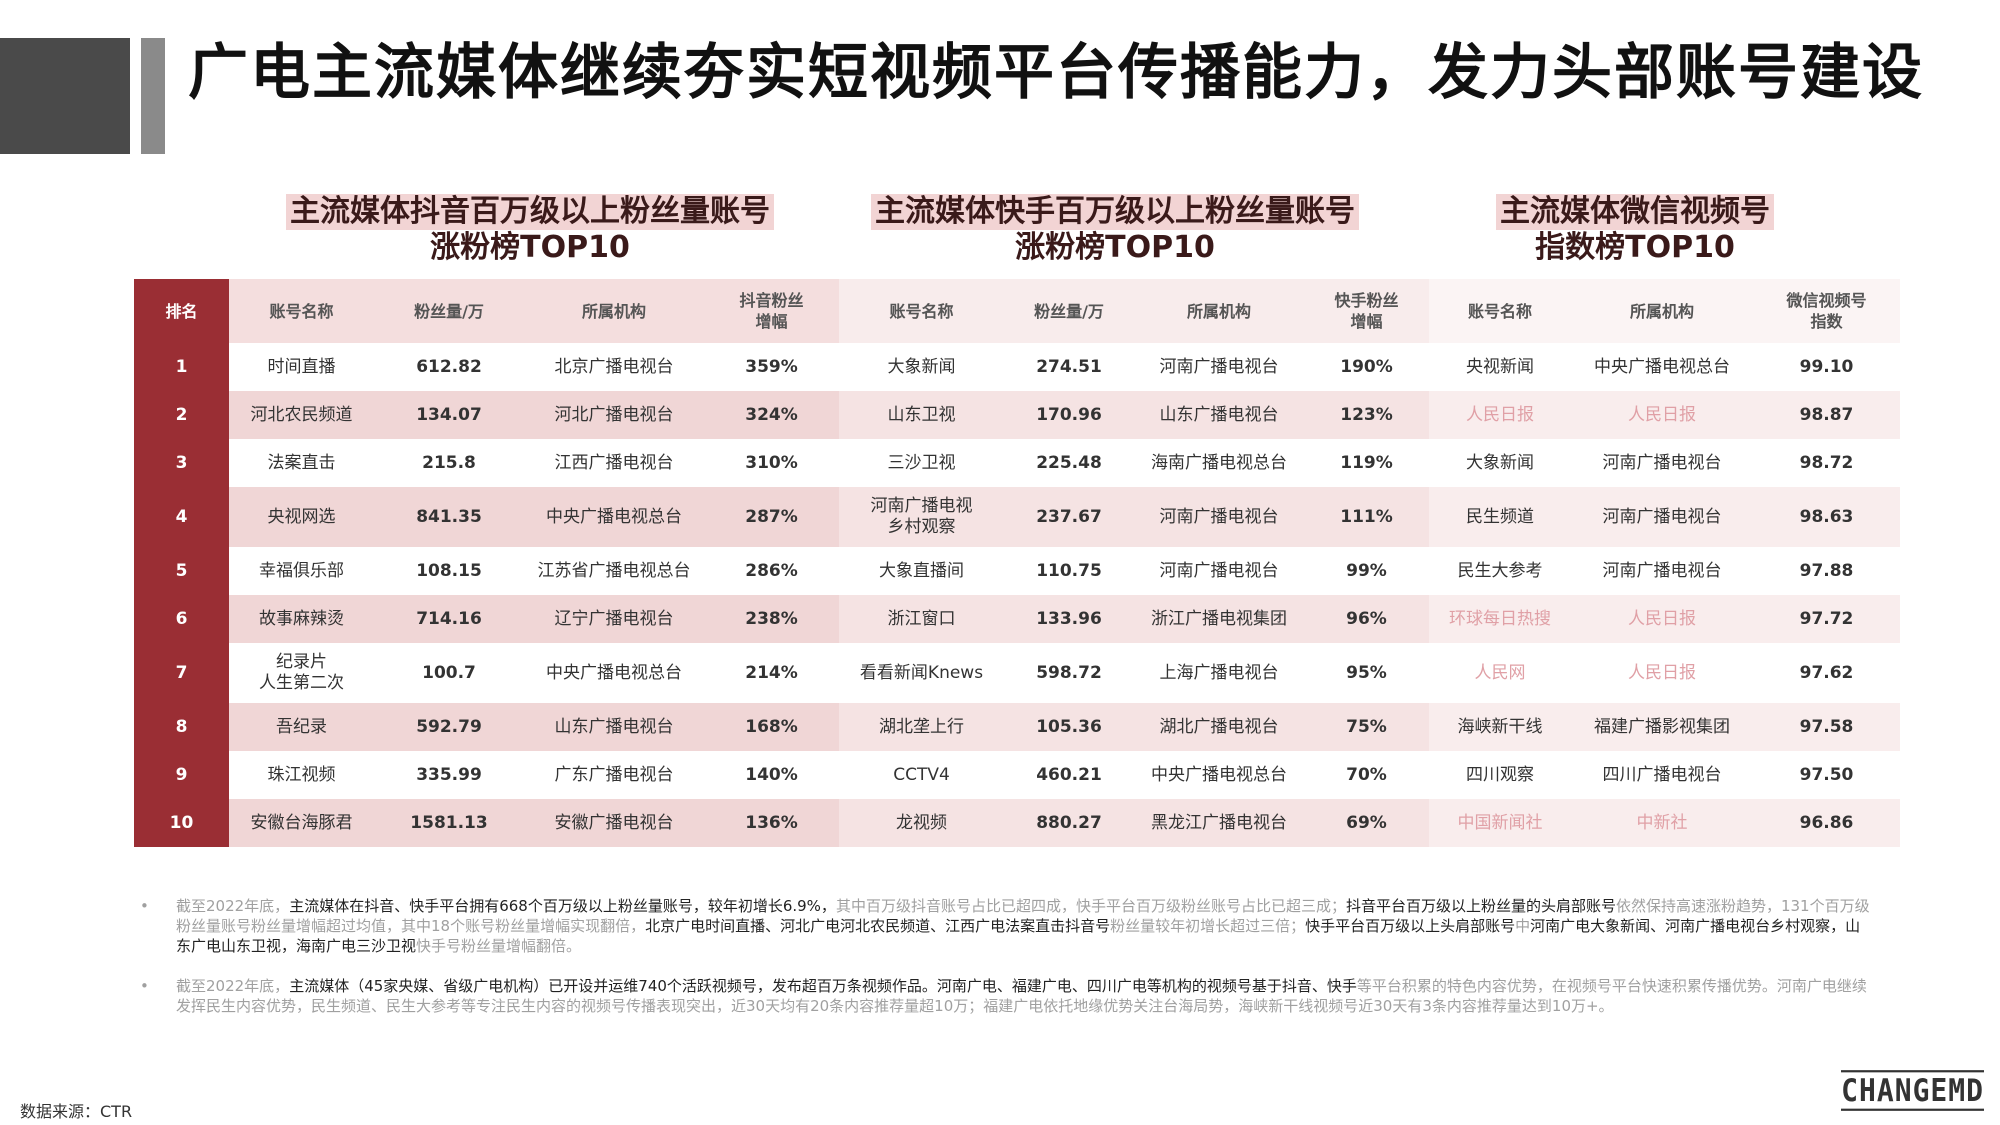 The height and width of the screenshot is (1125, 2000). Describe the element at coordinates (1635, 247) in the screenshot. I see `section-heading-line2: 指数榜TOP10` at that location.